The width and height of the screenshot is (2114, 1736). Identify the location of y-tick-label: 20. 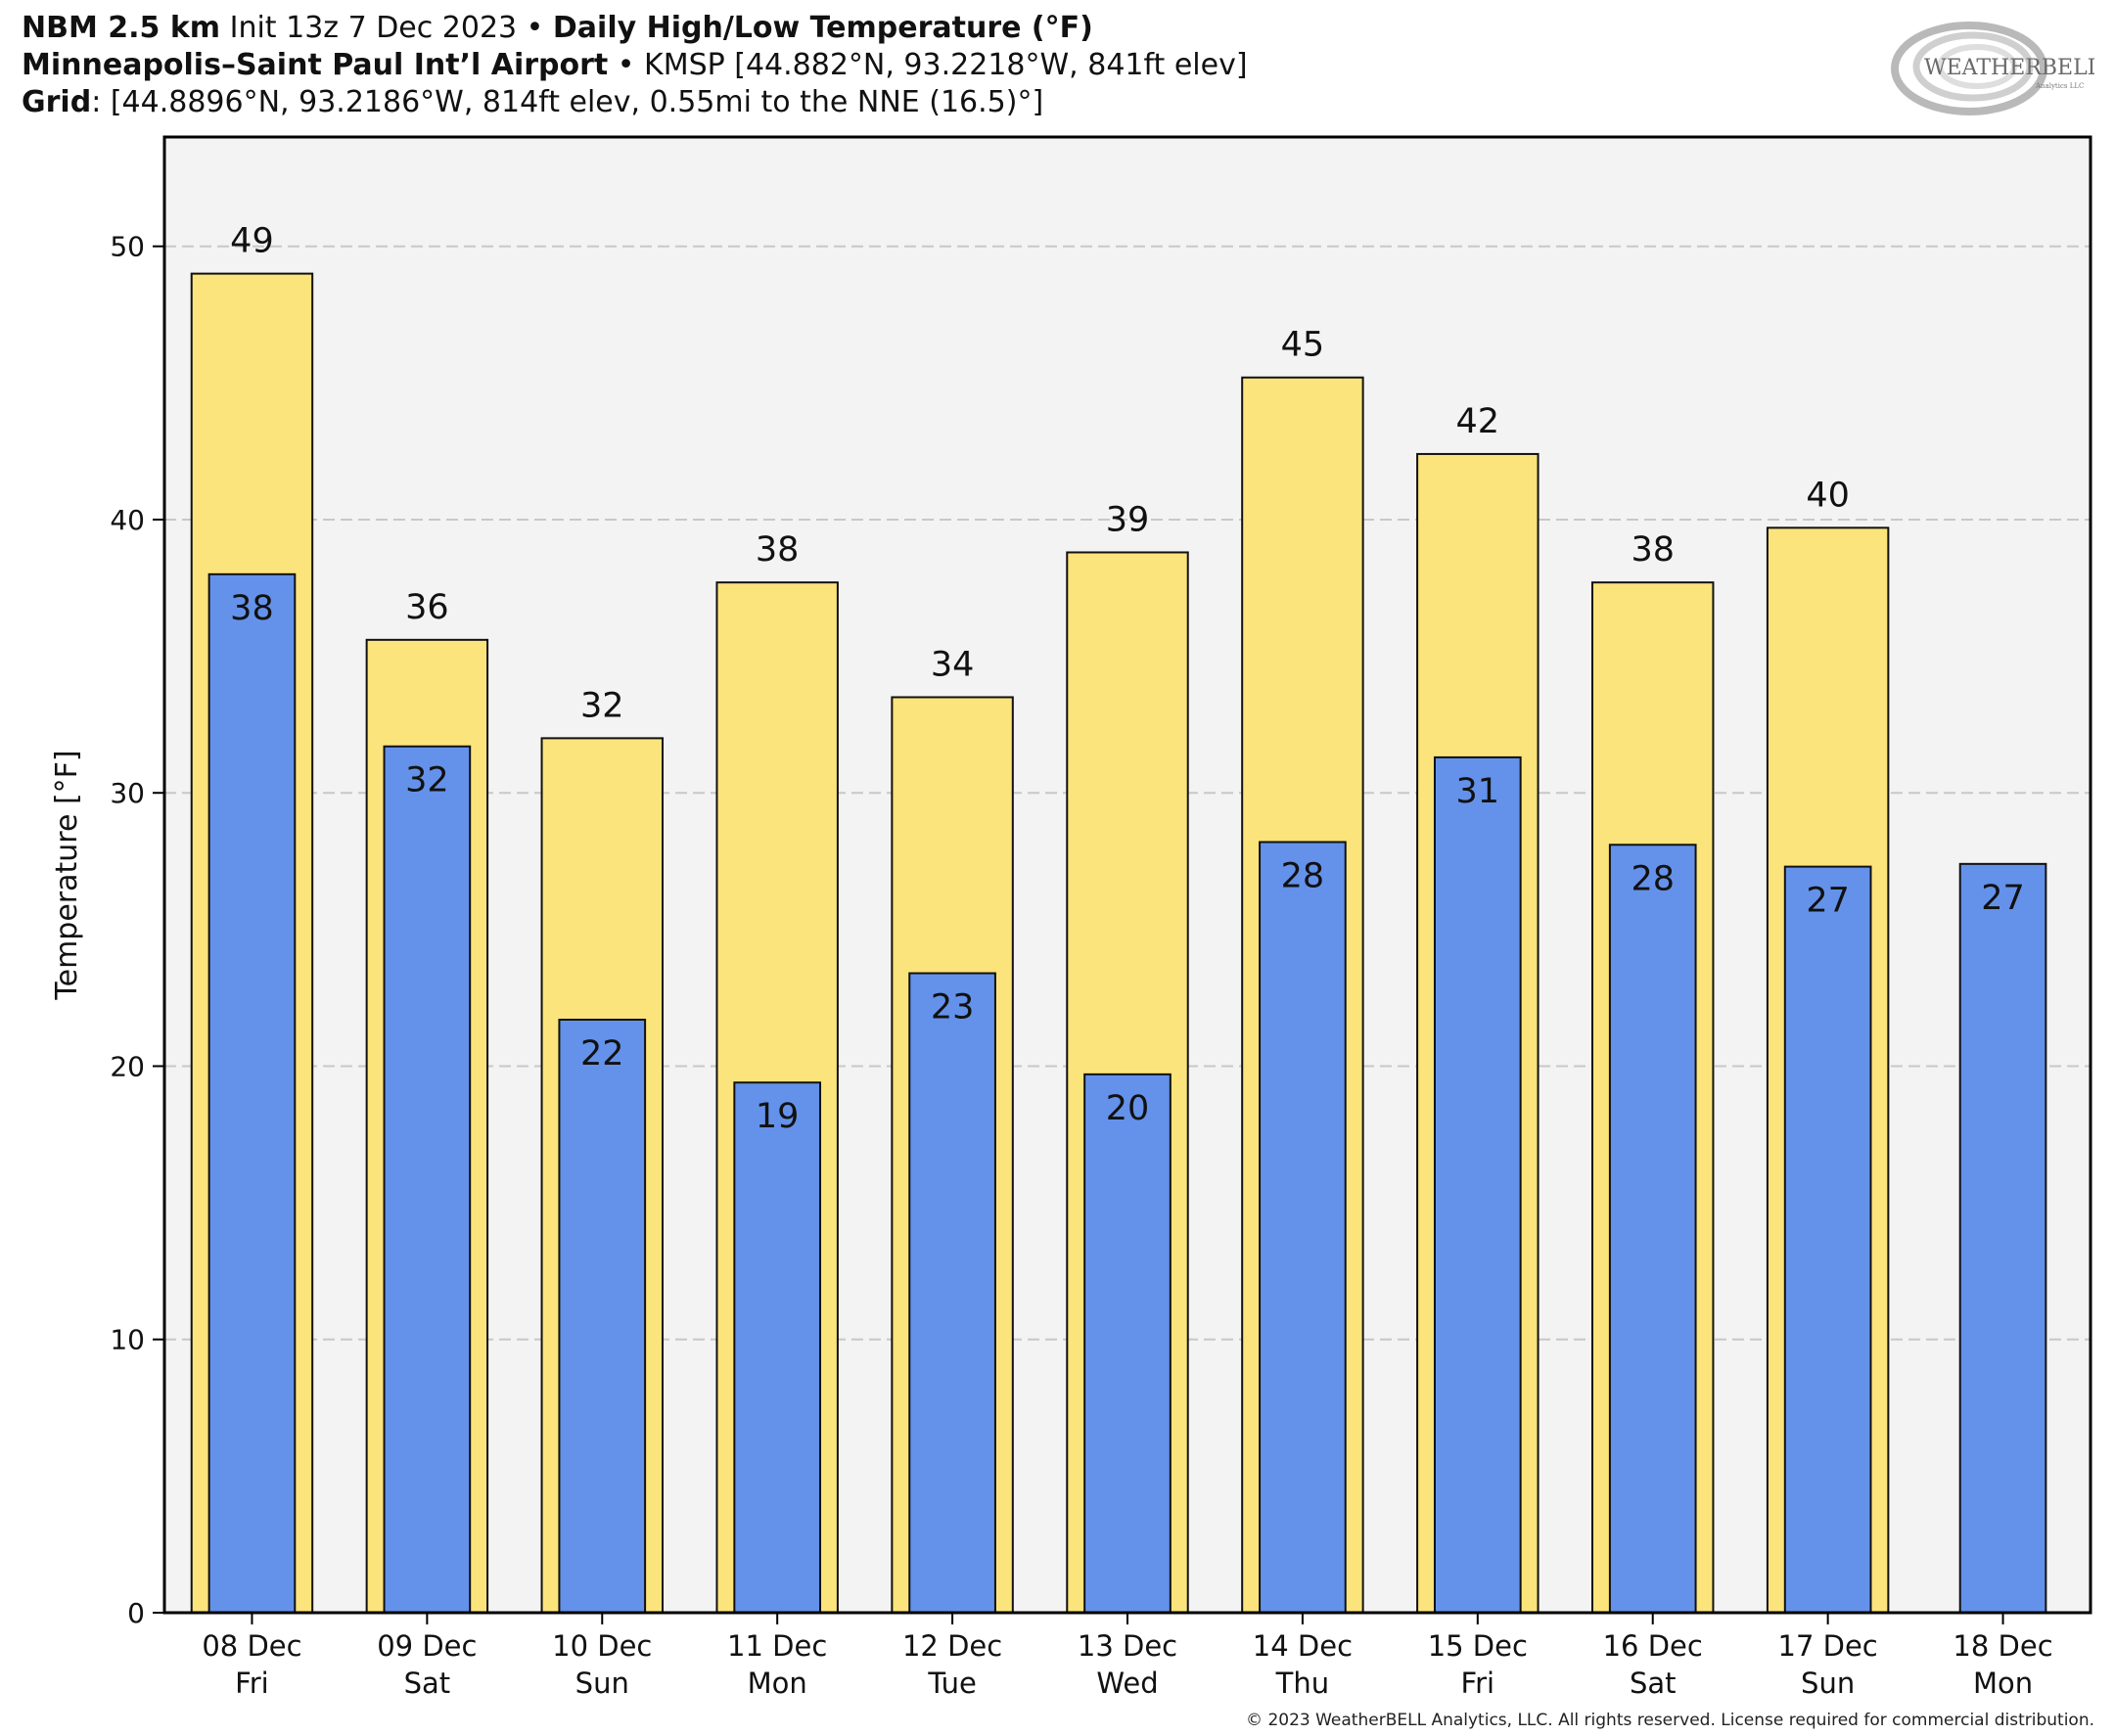
(127, 1066).